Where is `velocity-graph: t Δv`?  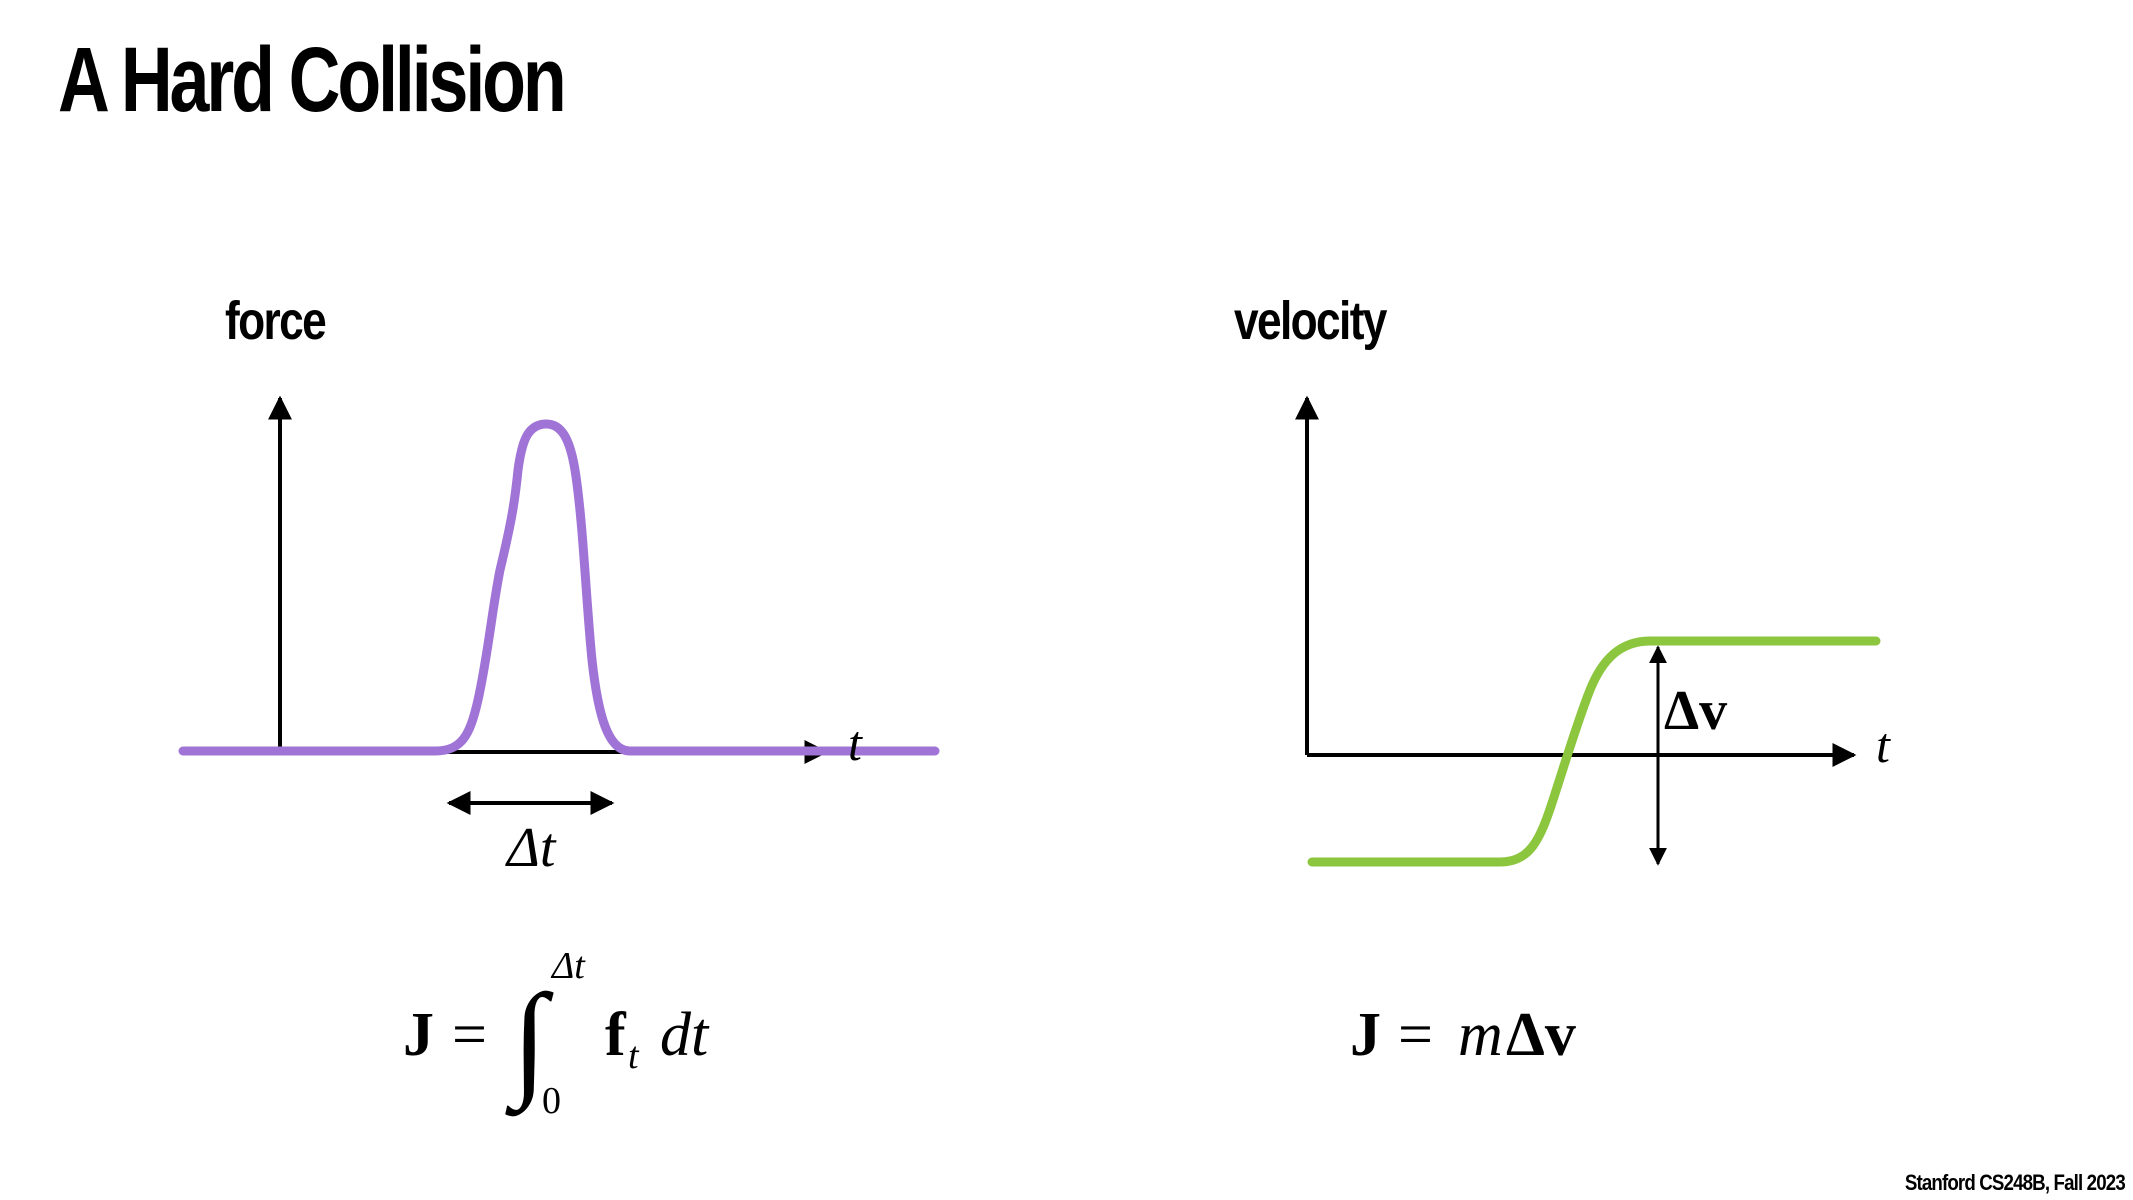 velocity-graph: t Δv is located at coordinates (1593, 631).